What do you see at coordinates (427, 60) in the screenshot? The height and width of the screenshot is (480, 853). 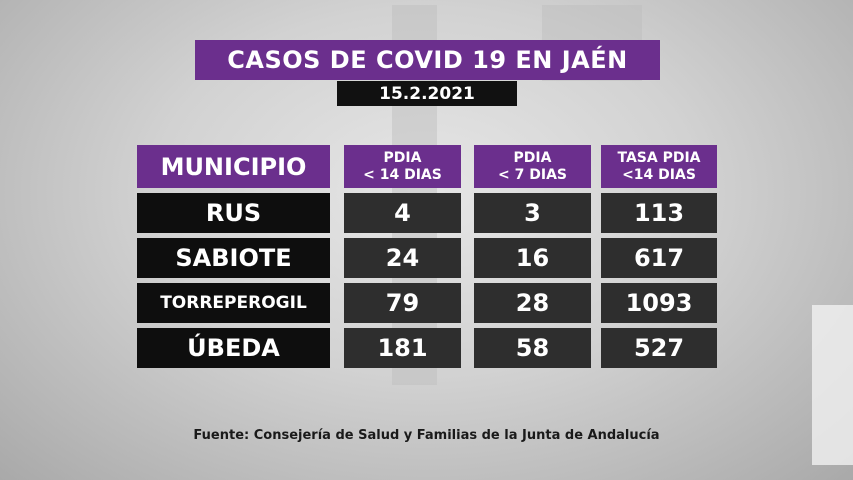 I see `page-title: CASOS DE COVID 19 EN JAÉN` at bounding box center [427, 60].